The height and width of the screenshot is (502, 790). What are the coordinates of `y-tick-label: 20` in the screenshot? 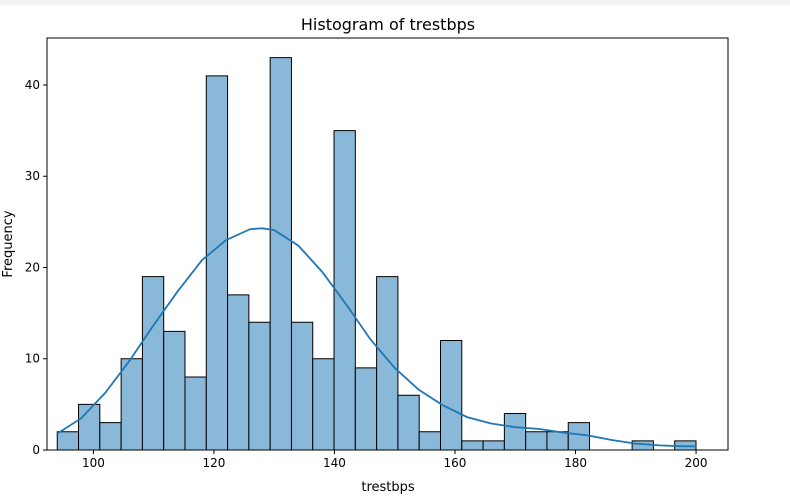 It's located at (32, 267).